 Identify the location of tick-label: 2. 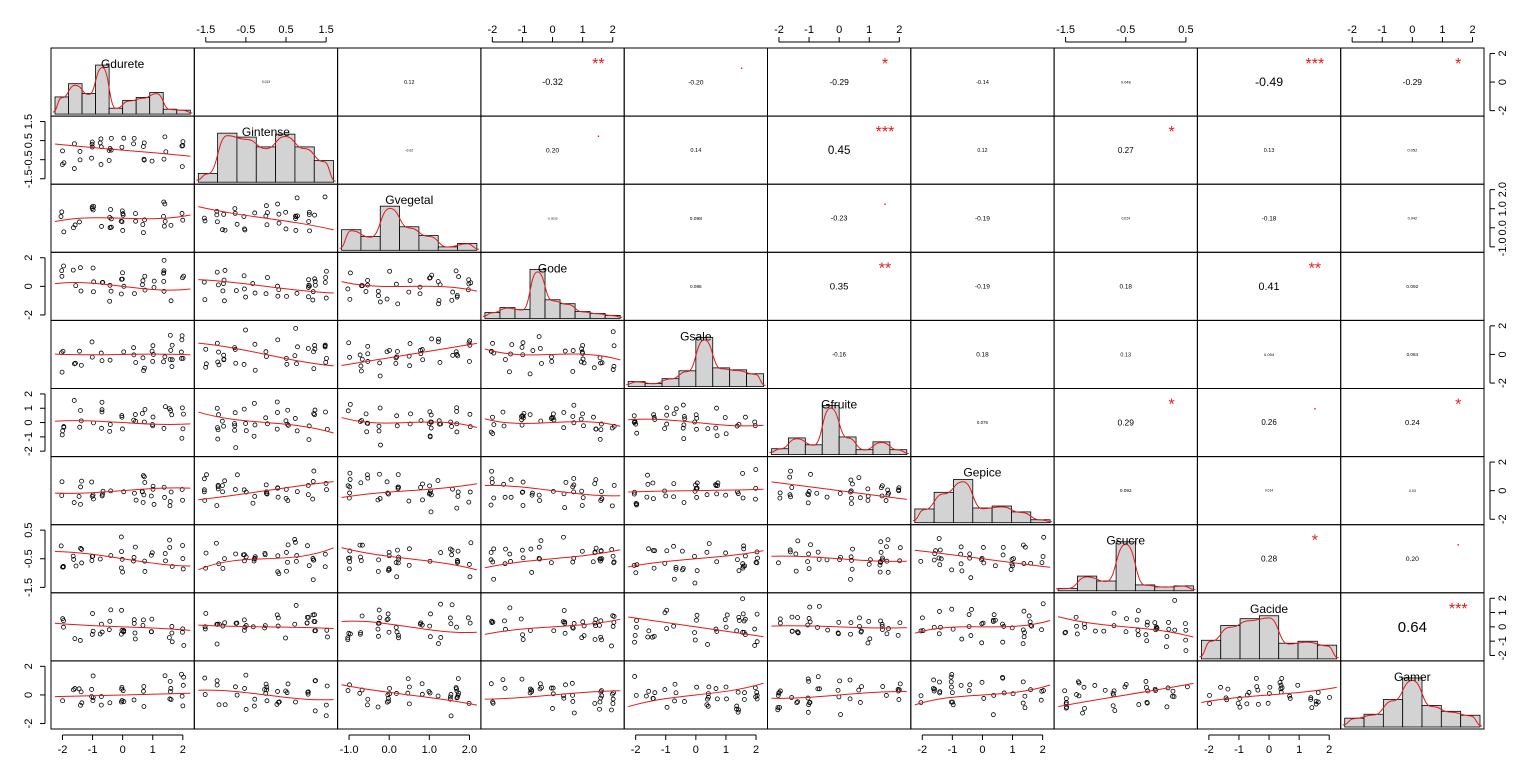
(756, 750).